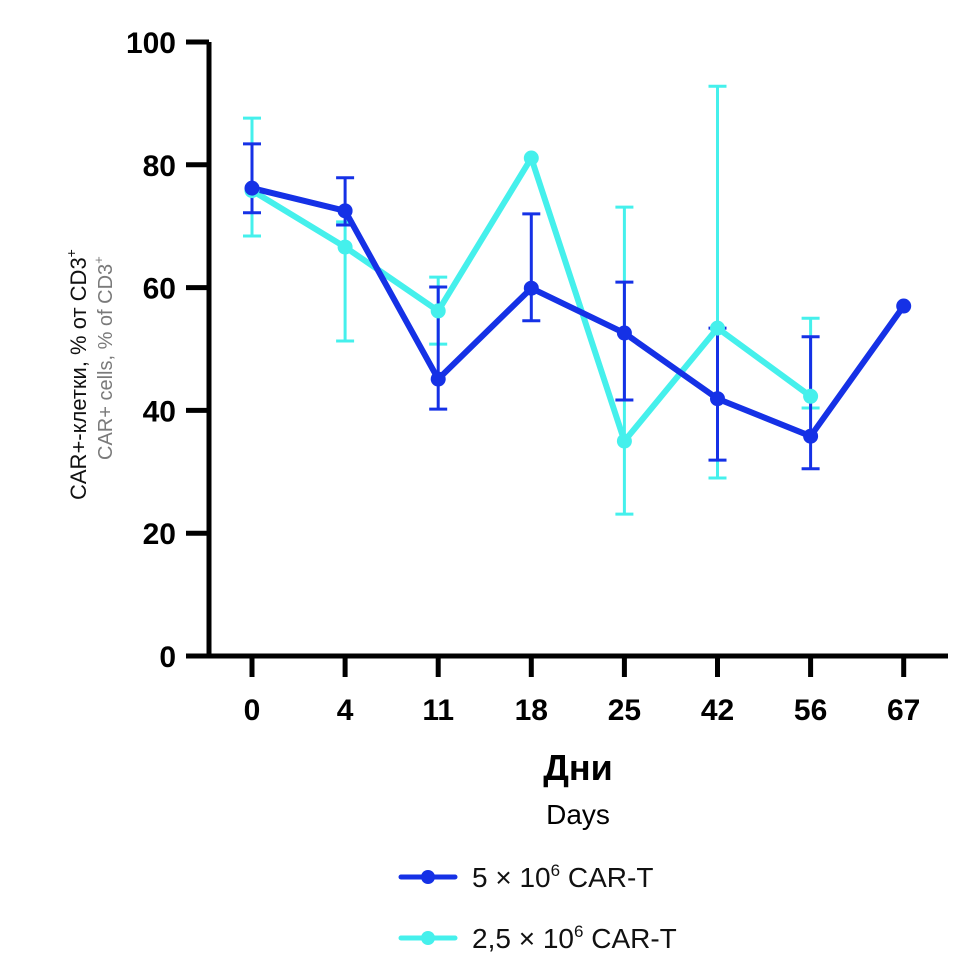 The height and width of the screenshot is (969, 963). I want to click on legend: 5 × 106 CAR-T 2,5 × 106 CAR-T, so click(537, 907).